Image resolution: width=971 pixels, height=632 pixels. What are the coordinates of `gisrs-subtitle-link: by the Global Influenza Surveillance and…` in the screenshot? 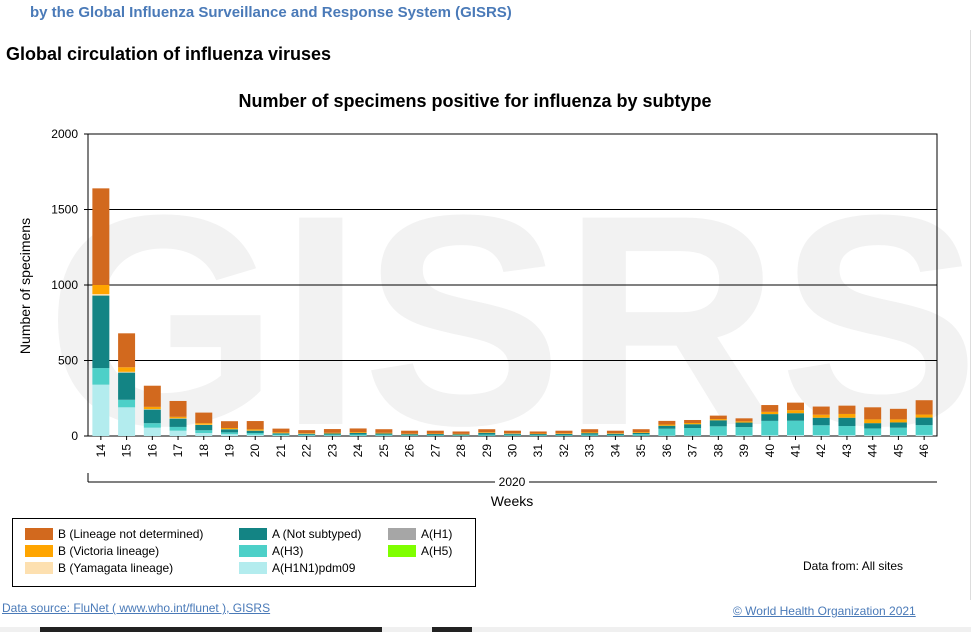 It's located at (271, 12).